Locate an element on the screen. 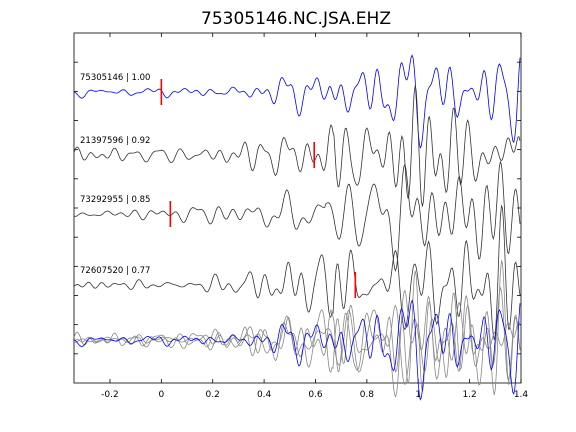 The height and width of the screenshot is (432, 576). x-tick-label: 0.6 is located at coordinates (315, 395).